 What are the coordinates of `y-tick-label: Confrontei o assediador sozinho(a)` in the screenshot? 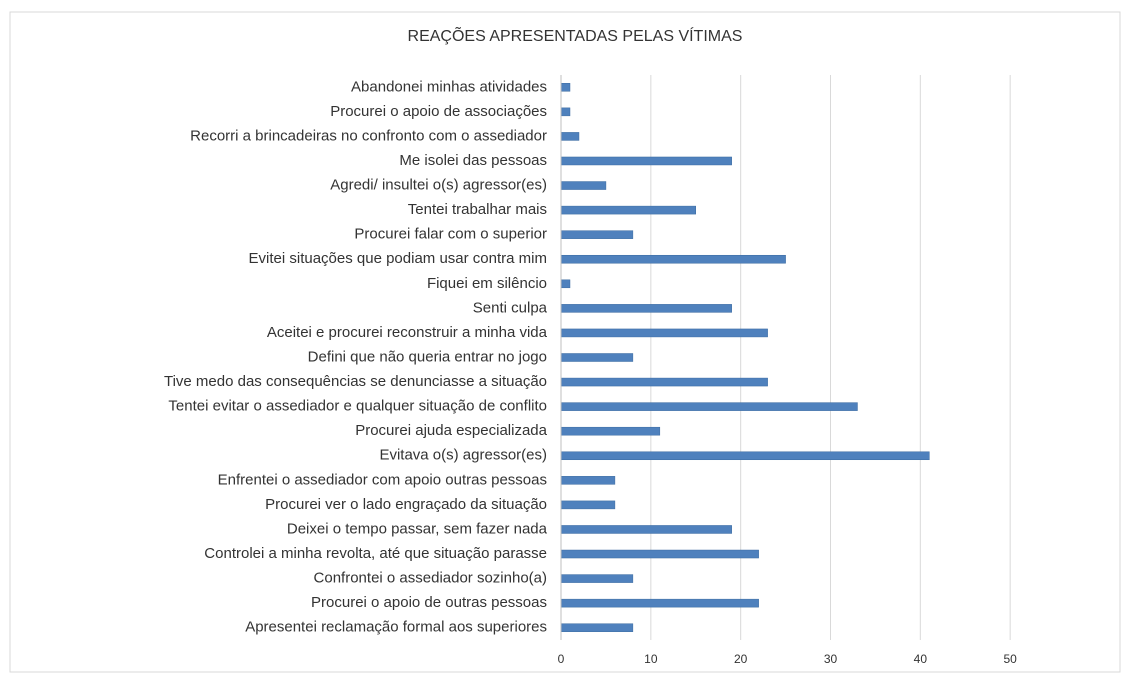 It's located at (430, 578).